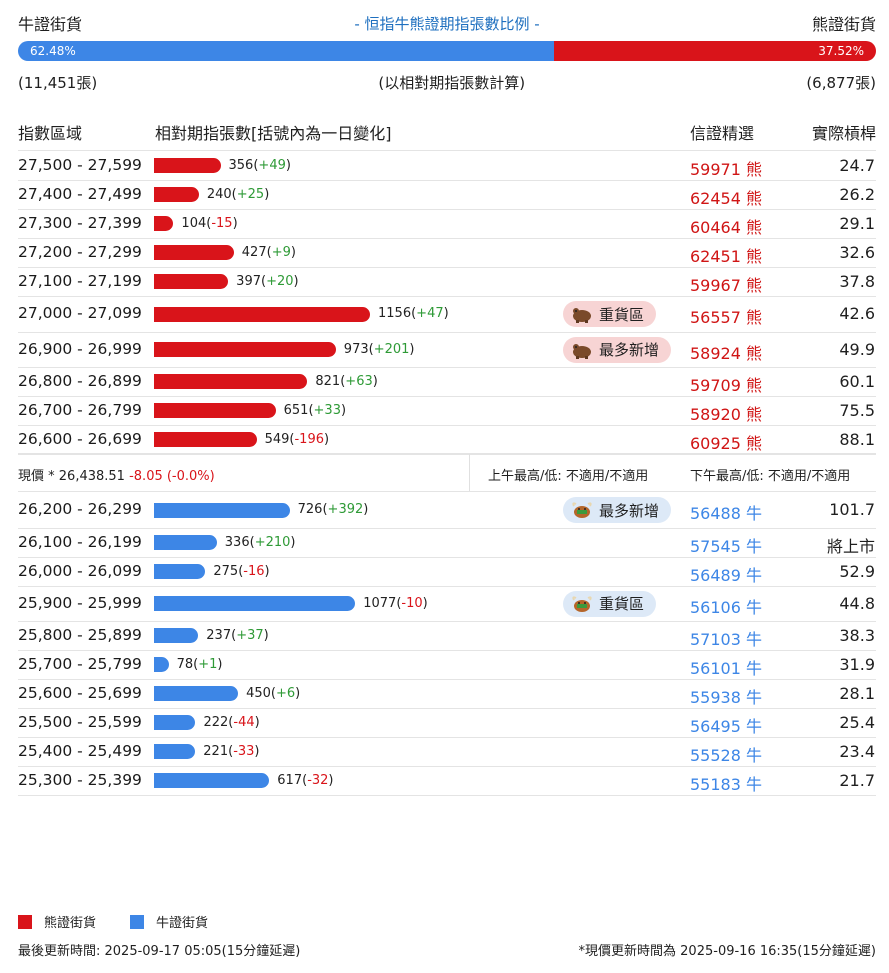  Describe the element at coordinates (715, 575) in the screenshot. I see `warrant-code: 56489` at that location.